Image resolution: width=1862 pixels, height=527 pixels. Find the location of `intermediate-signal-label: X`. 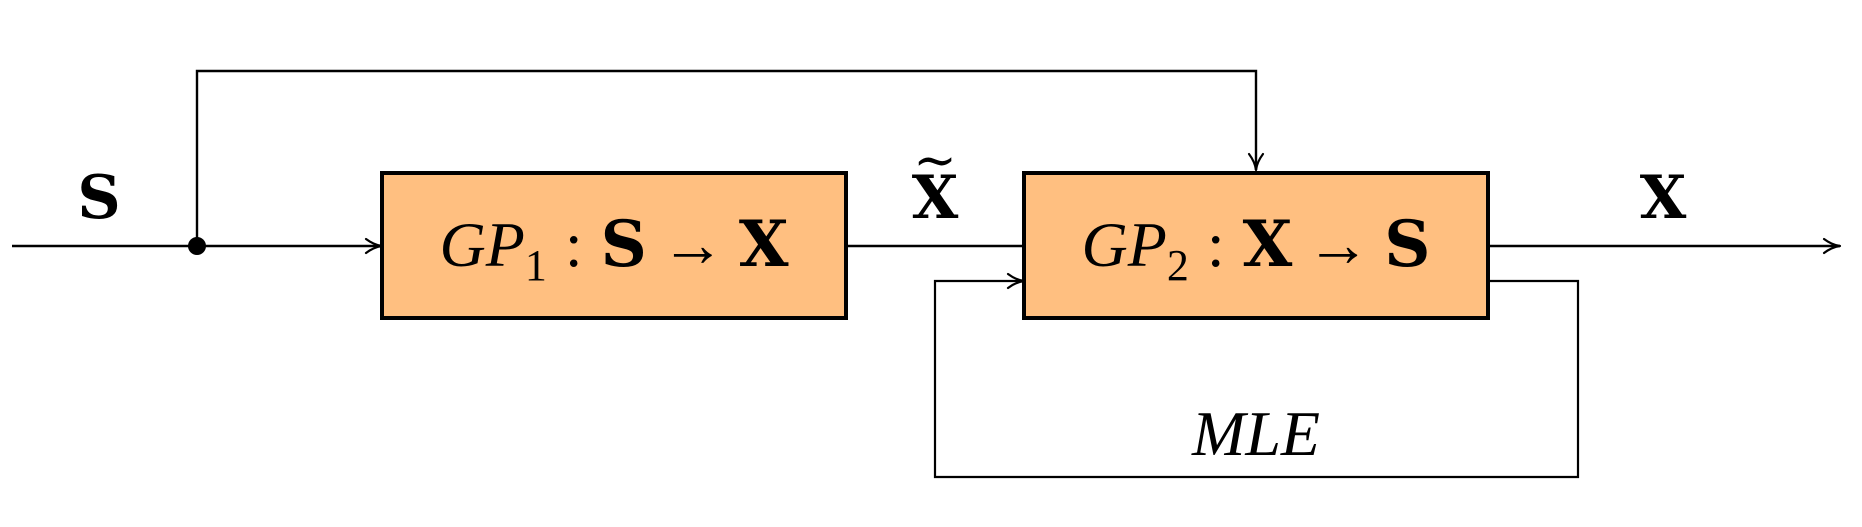

intermediate-signal-label: X is located at coordinates (935, 198).